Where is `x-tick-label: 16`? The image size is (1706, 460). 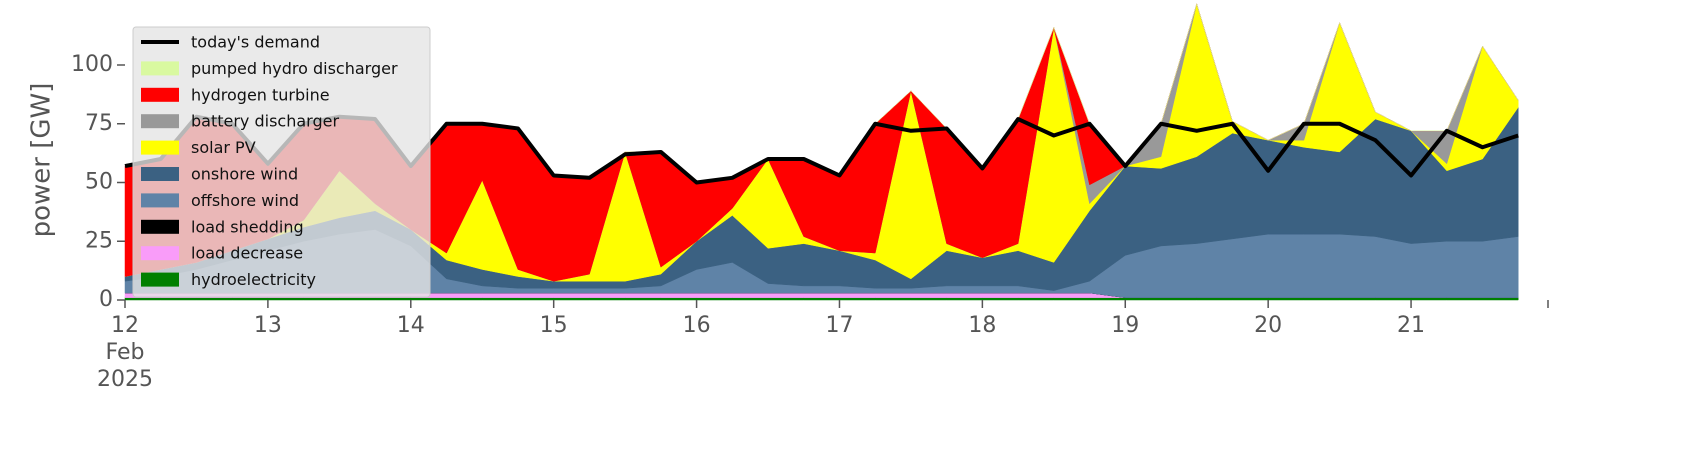 x-tick-label: 16 is located at coordinates (696, 325).